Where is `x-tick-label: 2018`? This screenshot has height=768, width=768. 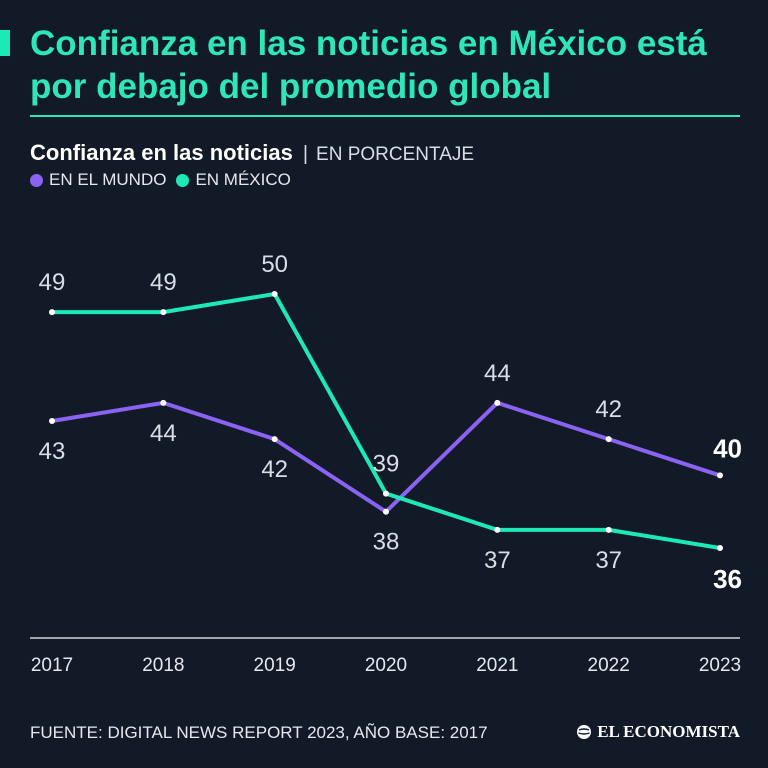
x-tick-label: 2018 is located at coordinates (163, 665).